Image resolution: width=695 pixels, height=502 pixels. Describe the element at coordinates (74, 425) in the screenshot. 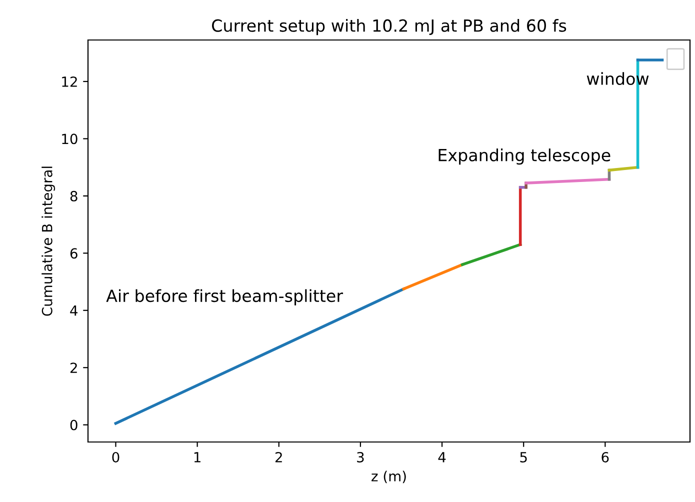

I see `y-tick-label: 0` at that location.